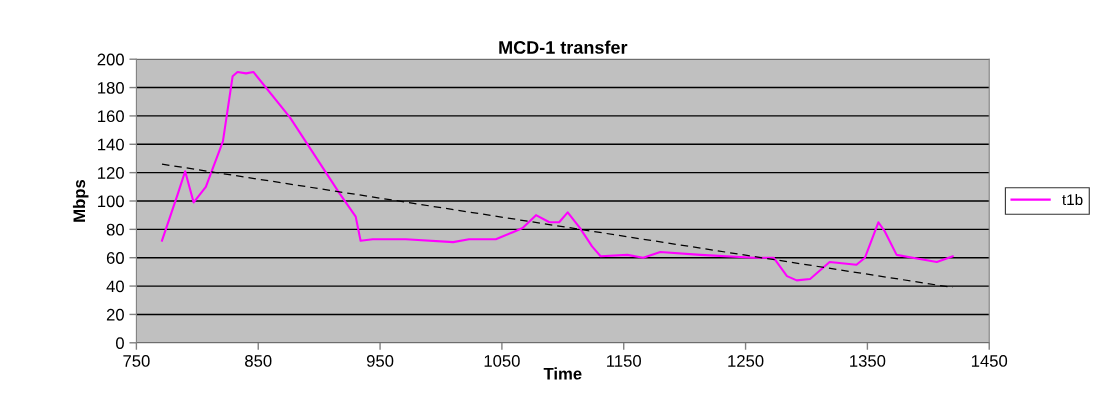  I want to click on y-tick-label: 20, so click(115, 314).